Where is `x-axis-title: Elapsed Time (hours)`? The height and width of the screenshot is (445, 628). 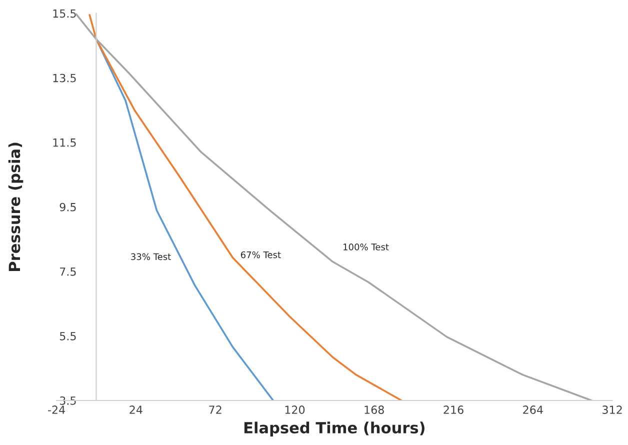 x-axis-title: Elapsed Time (hours) is located at coordinates (334, 429).